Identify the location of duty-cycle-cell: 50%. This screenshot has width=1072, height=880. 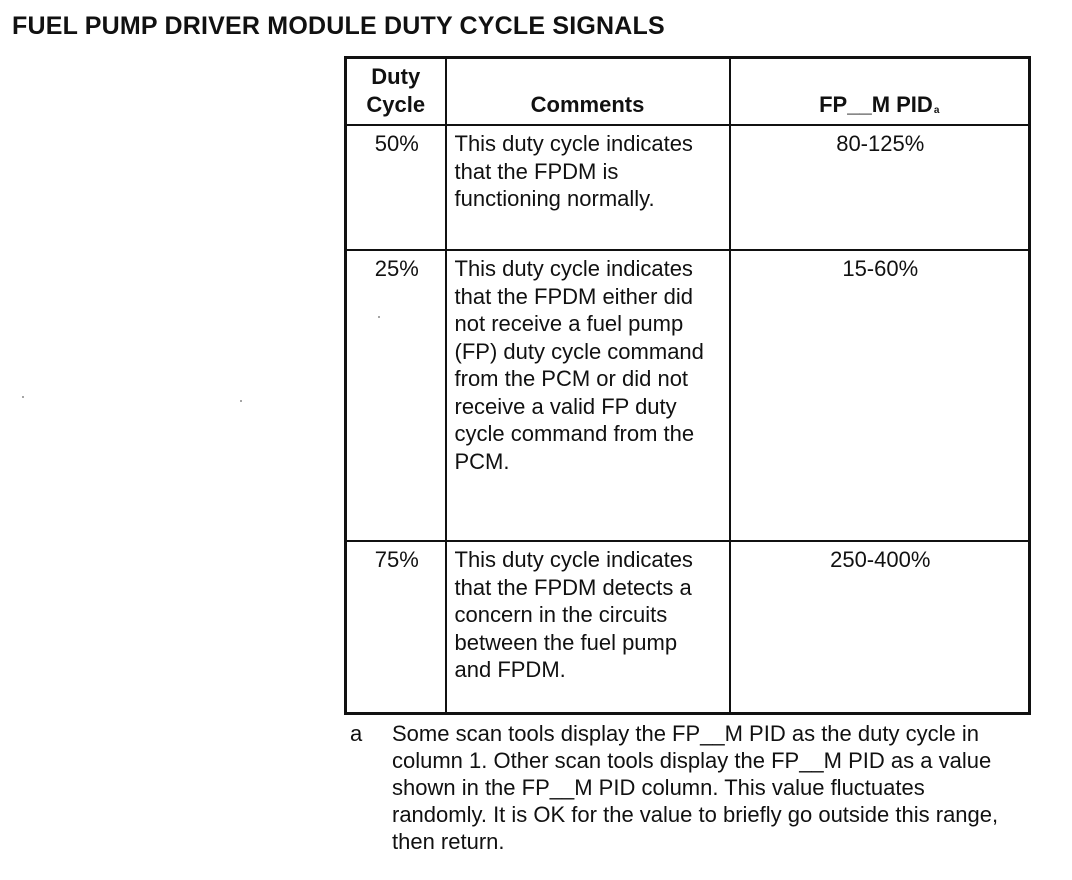
(396, 187).